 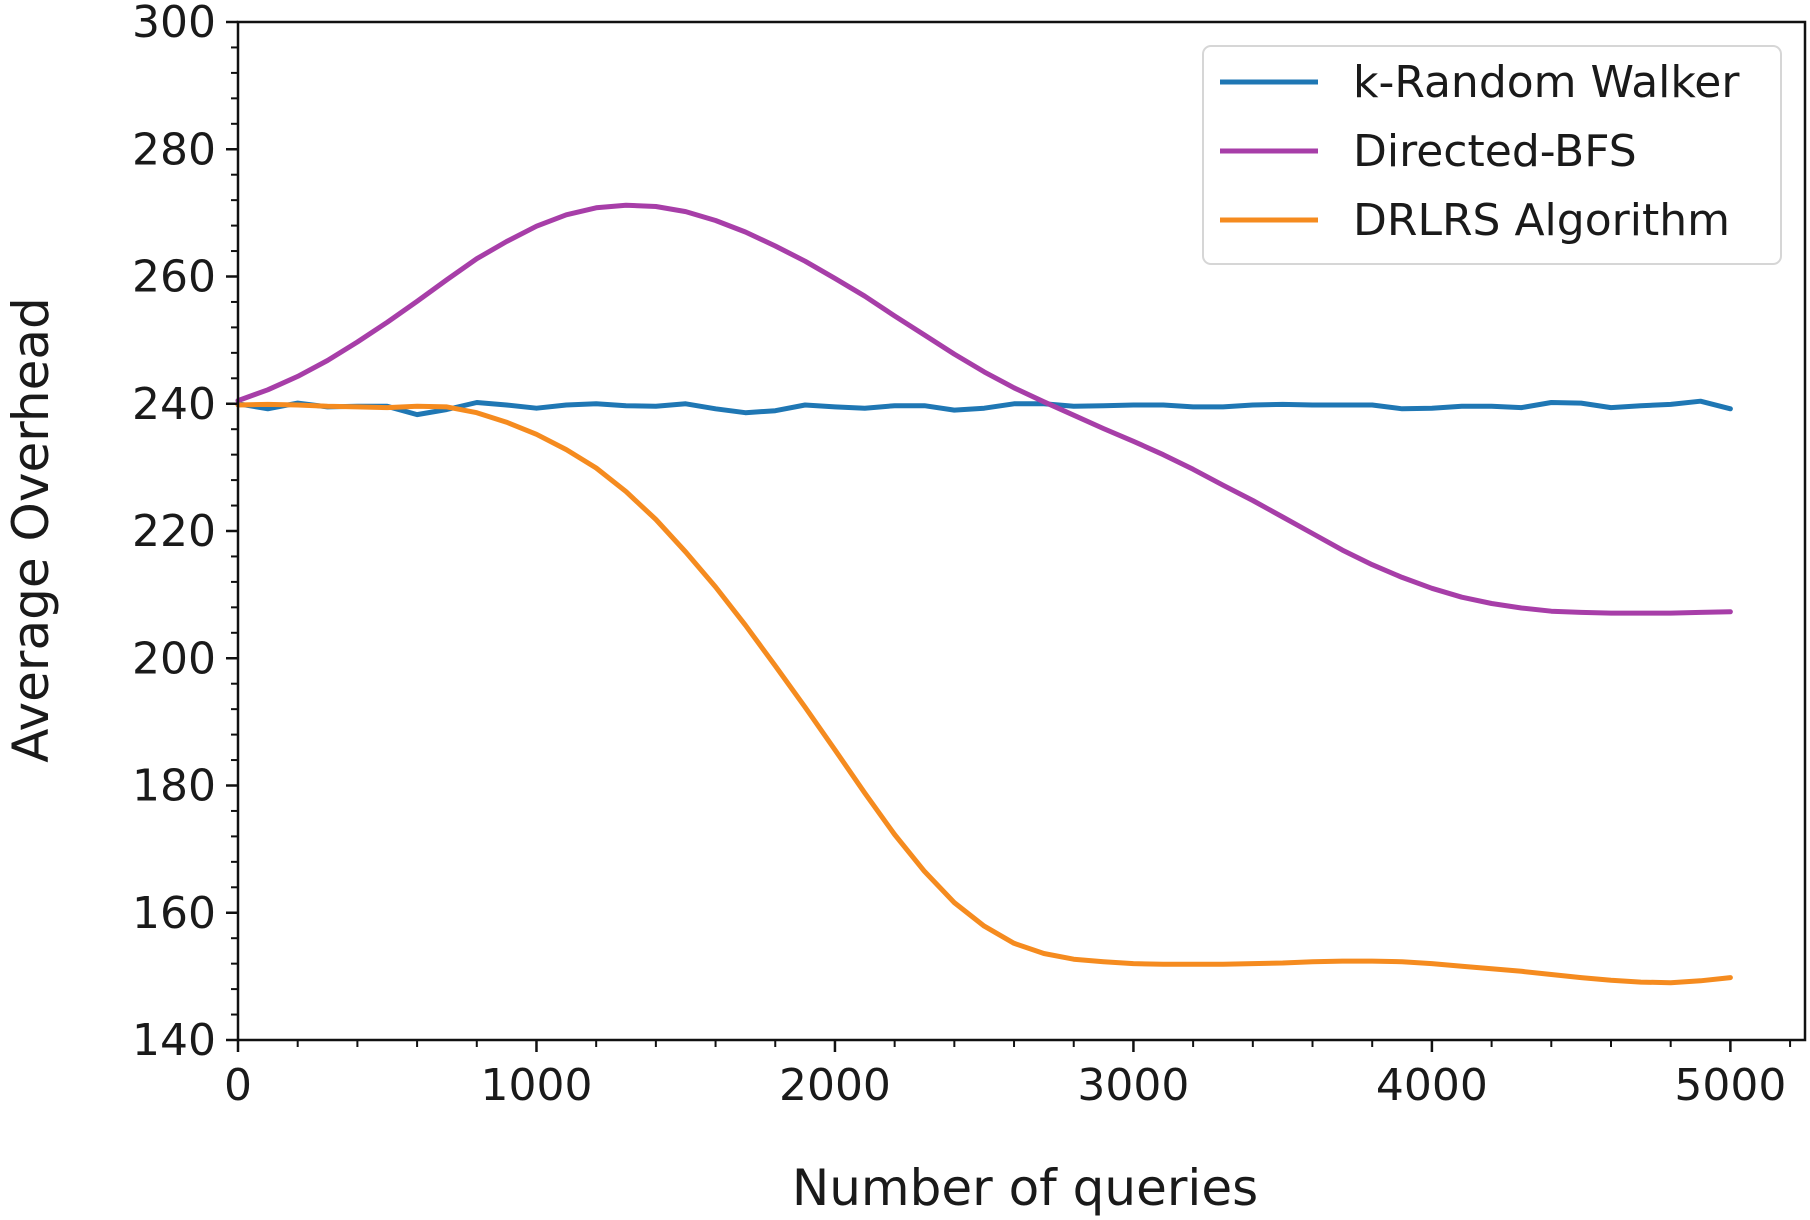 What do you see at coordinates (174, 277) in the screenshot?
I see `y-tick-label-6: 260` at bounding box center [174, 277].